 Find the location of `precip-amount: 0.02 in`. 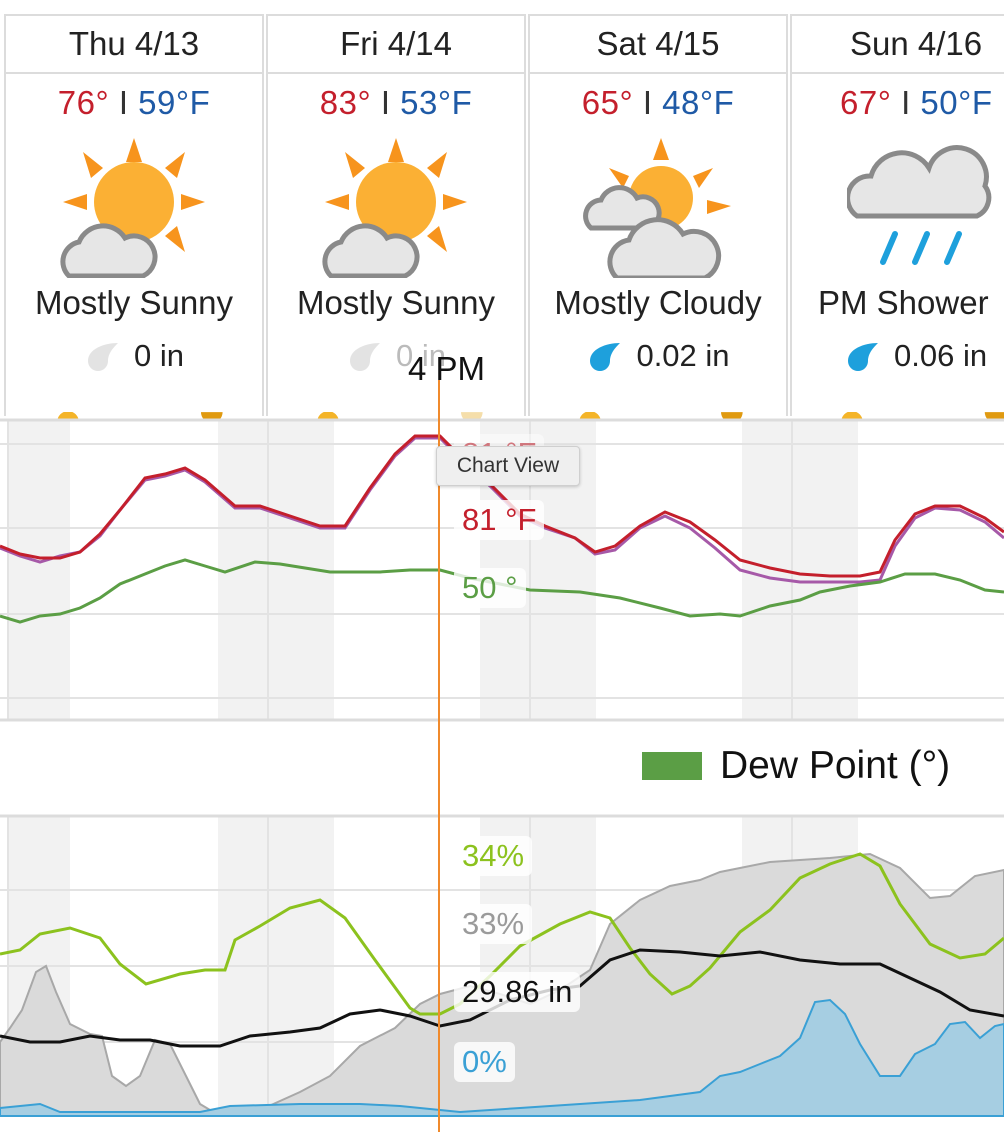

precip-amount: 0.02 in is located at coordinates (658, 356).